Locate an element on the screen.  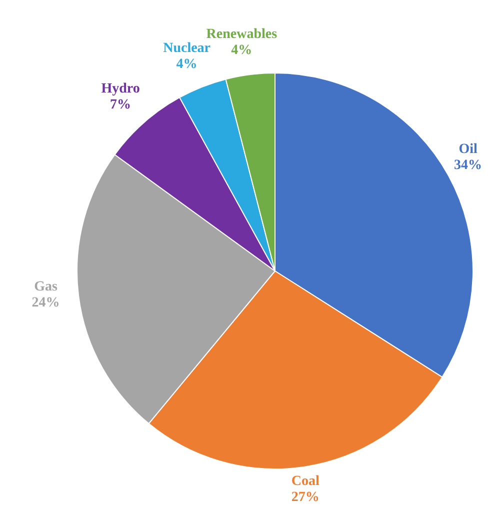
slice-label: Gas is located at coordinates (46, 286).